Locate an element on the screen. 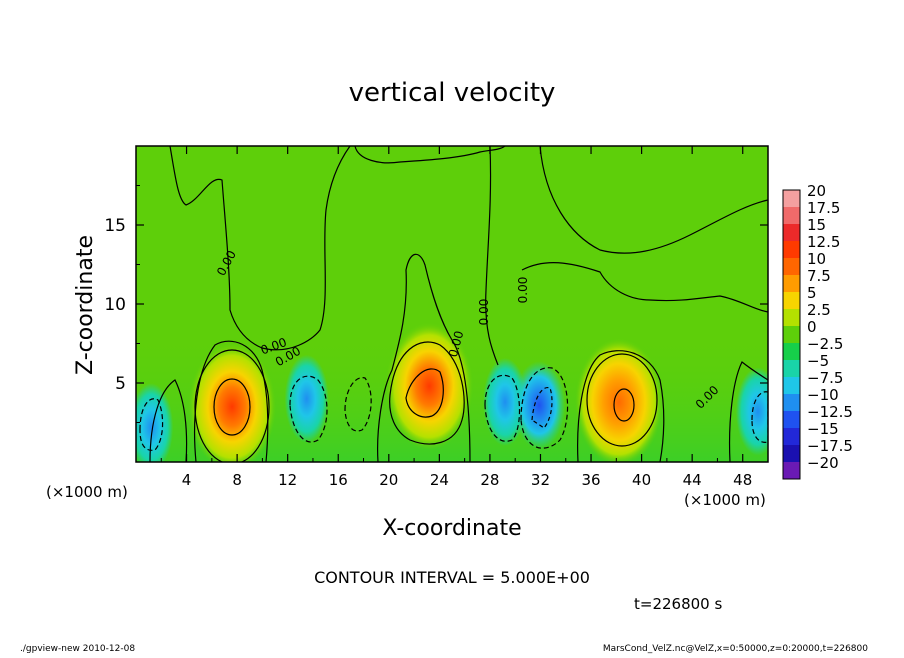 The height and width of the screenshot is (658, 904). colorbar-label: −7.5 is located at coordinates (825, 378).